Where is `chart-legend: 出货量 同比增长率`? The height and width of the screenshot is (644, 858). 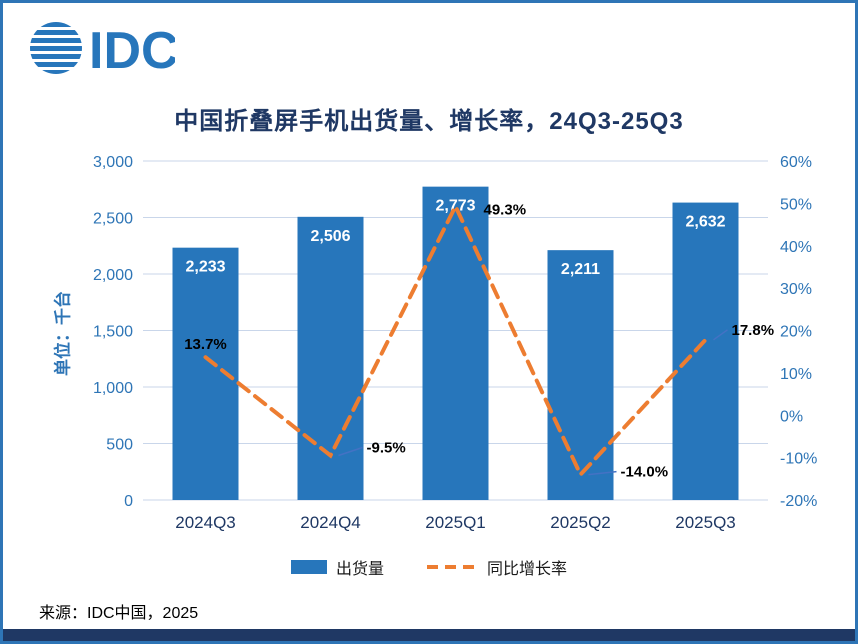
chart-legend: 出货量 同比增长率 is located at coordinates (429, 567).